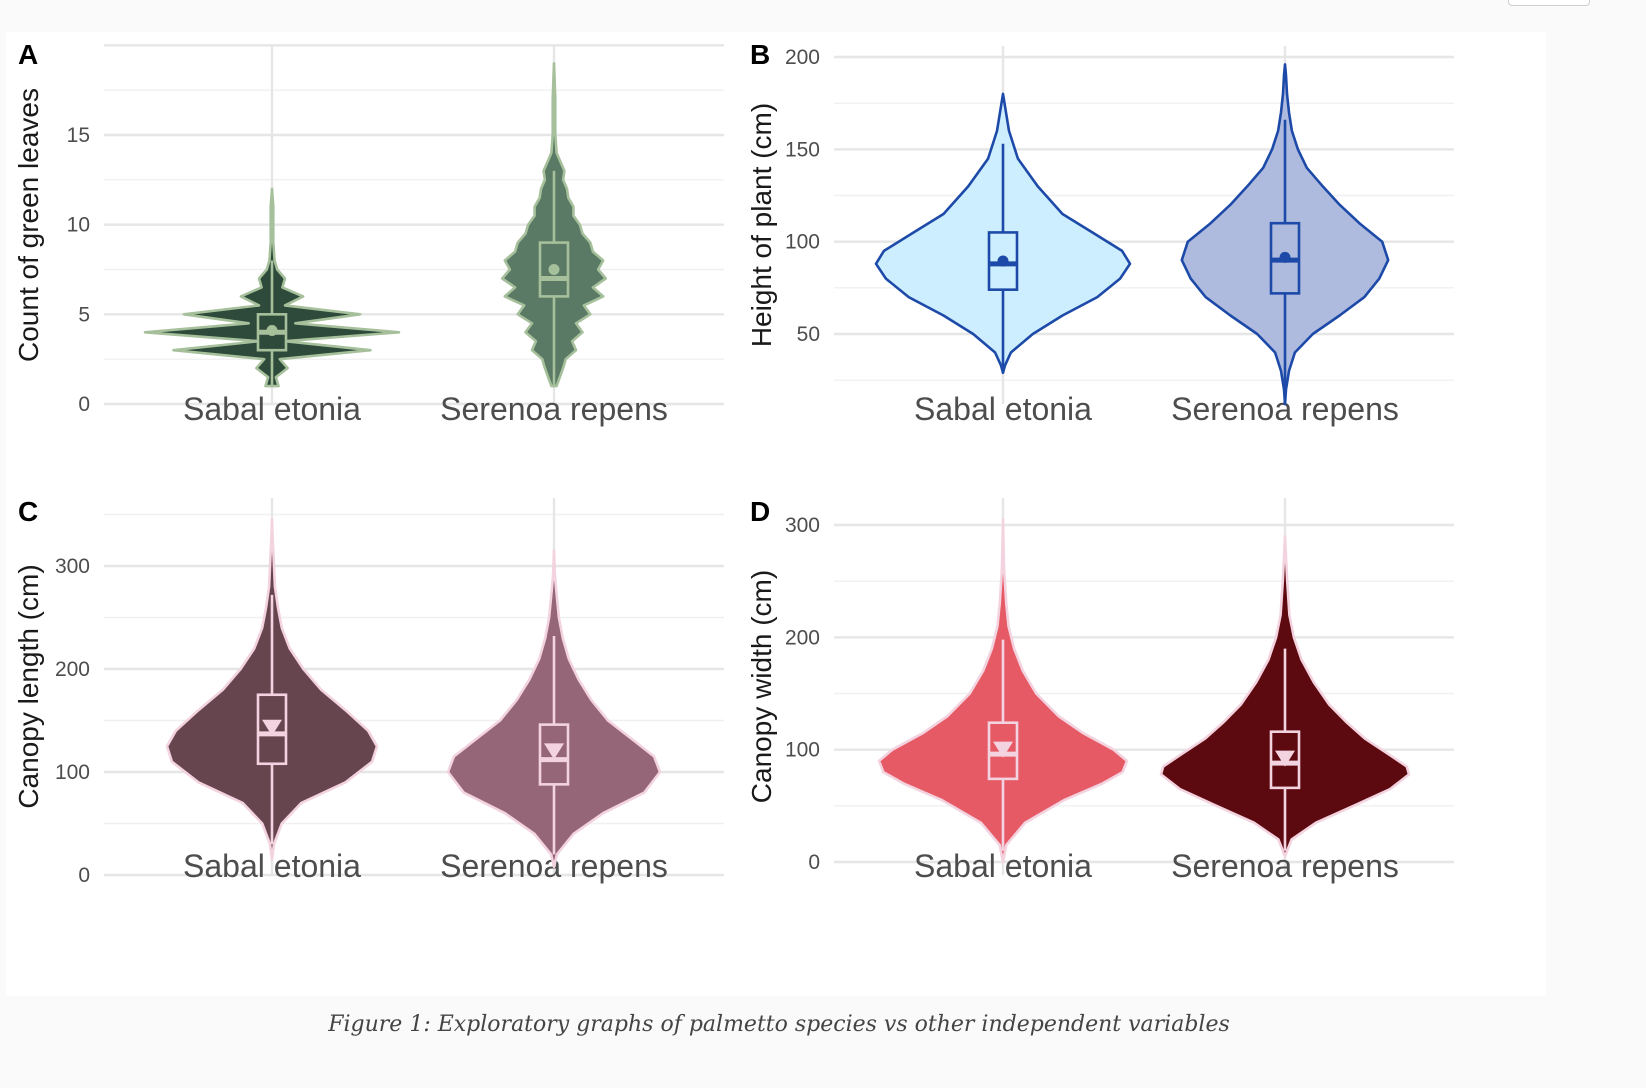 Image resolution: width=1646 pixels, height=1088 pixels. Describe the element at coordinates (28, 225) in the screenshot. I see `y-axis-title: Count of green leaves` at that location.